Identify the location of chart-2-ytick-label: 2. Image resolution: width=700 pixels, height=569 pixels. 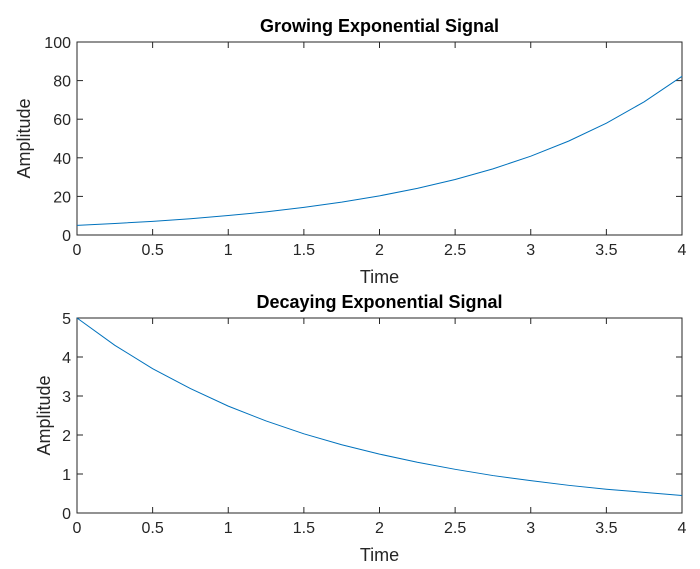
(66, 436).